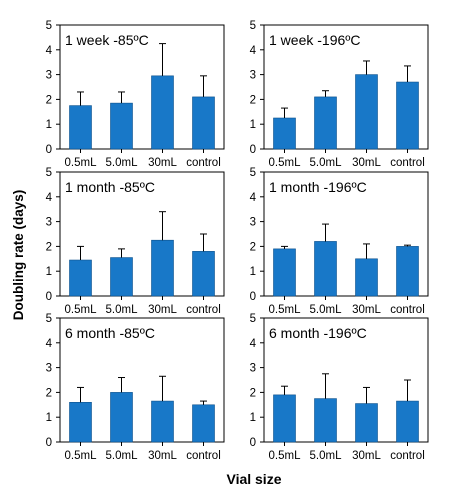 This screenshot has height=502, width=450. I want to click on panel-1: 0 1 2 3 4 5 0.5mL 5.0mL 30mL control 1 week -85ºC, so click(135, 94).